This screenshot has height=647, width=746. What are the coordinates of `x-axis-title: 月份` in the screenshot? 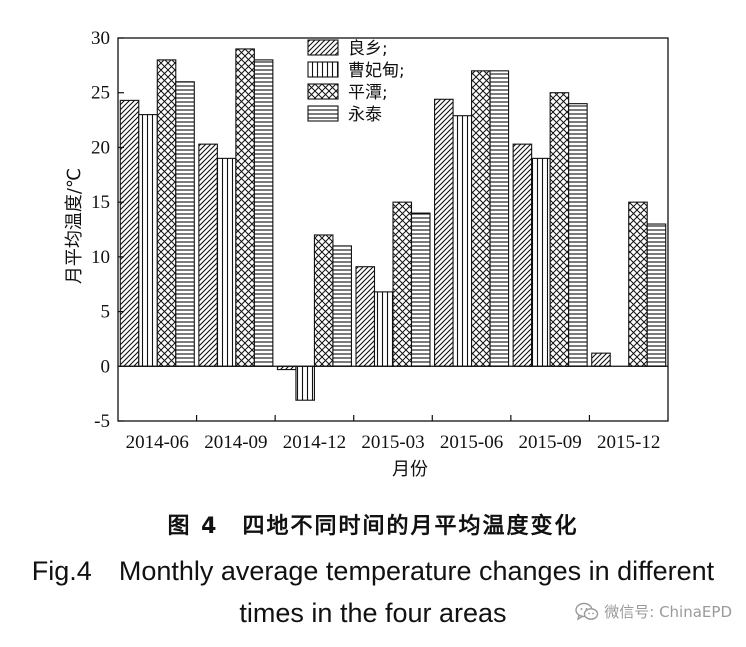 It's located at (410, 469).